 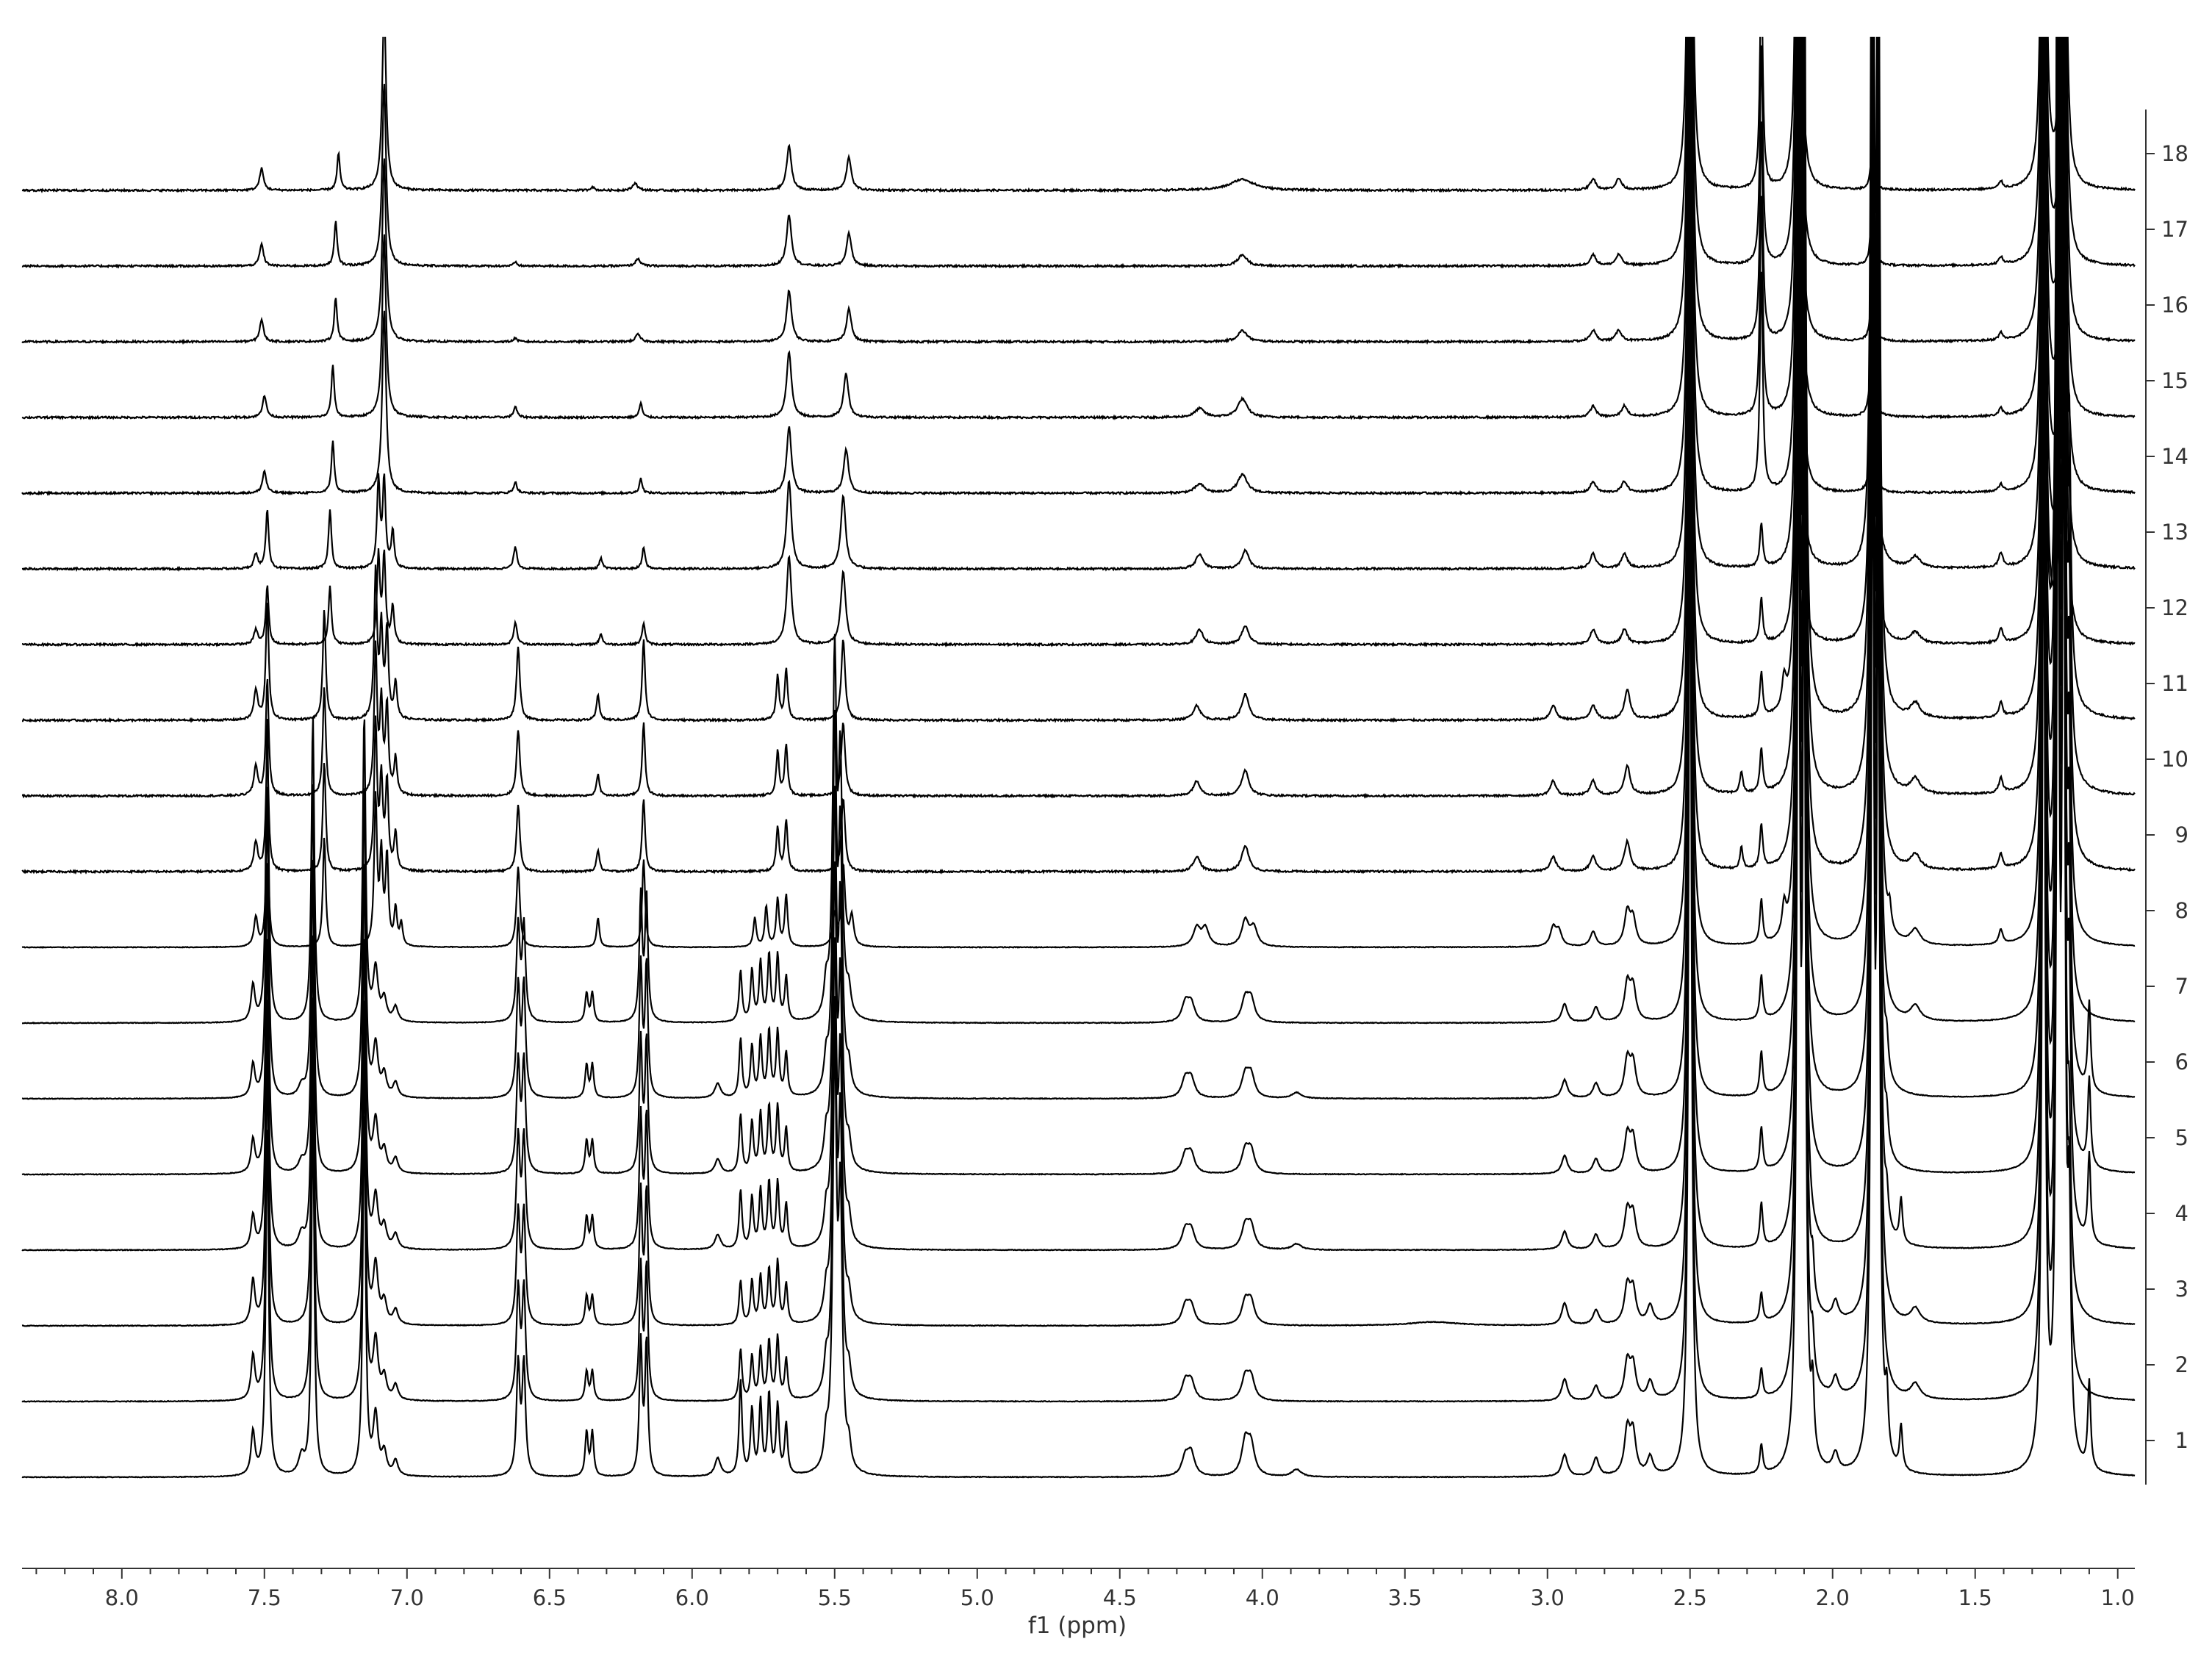 What do you see at coordinates (2174, 154) in the screenshot?
I see `spectrum-index-label: 18` at bounding box center [2174, 154].